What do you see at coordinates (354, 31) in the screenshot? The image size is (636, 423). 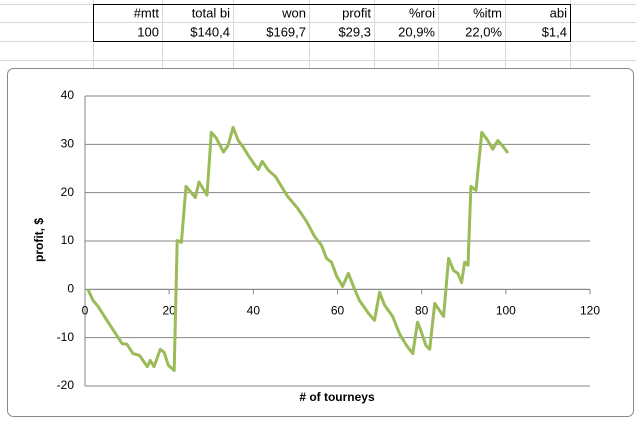 I see `table-cell: $29,3` at bounding box center [354, 31].